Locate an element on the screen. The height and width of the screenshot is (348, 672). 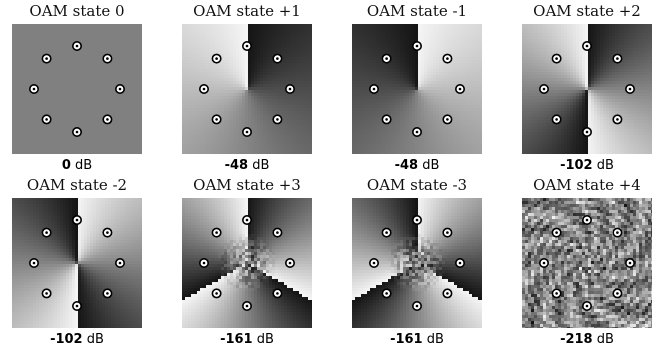
panel-title: OAM state +2 is located at coordinates (587, 11).